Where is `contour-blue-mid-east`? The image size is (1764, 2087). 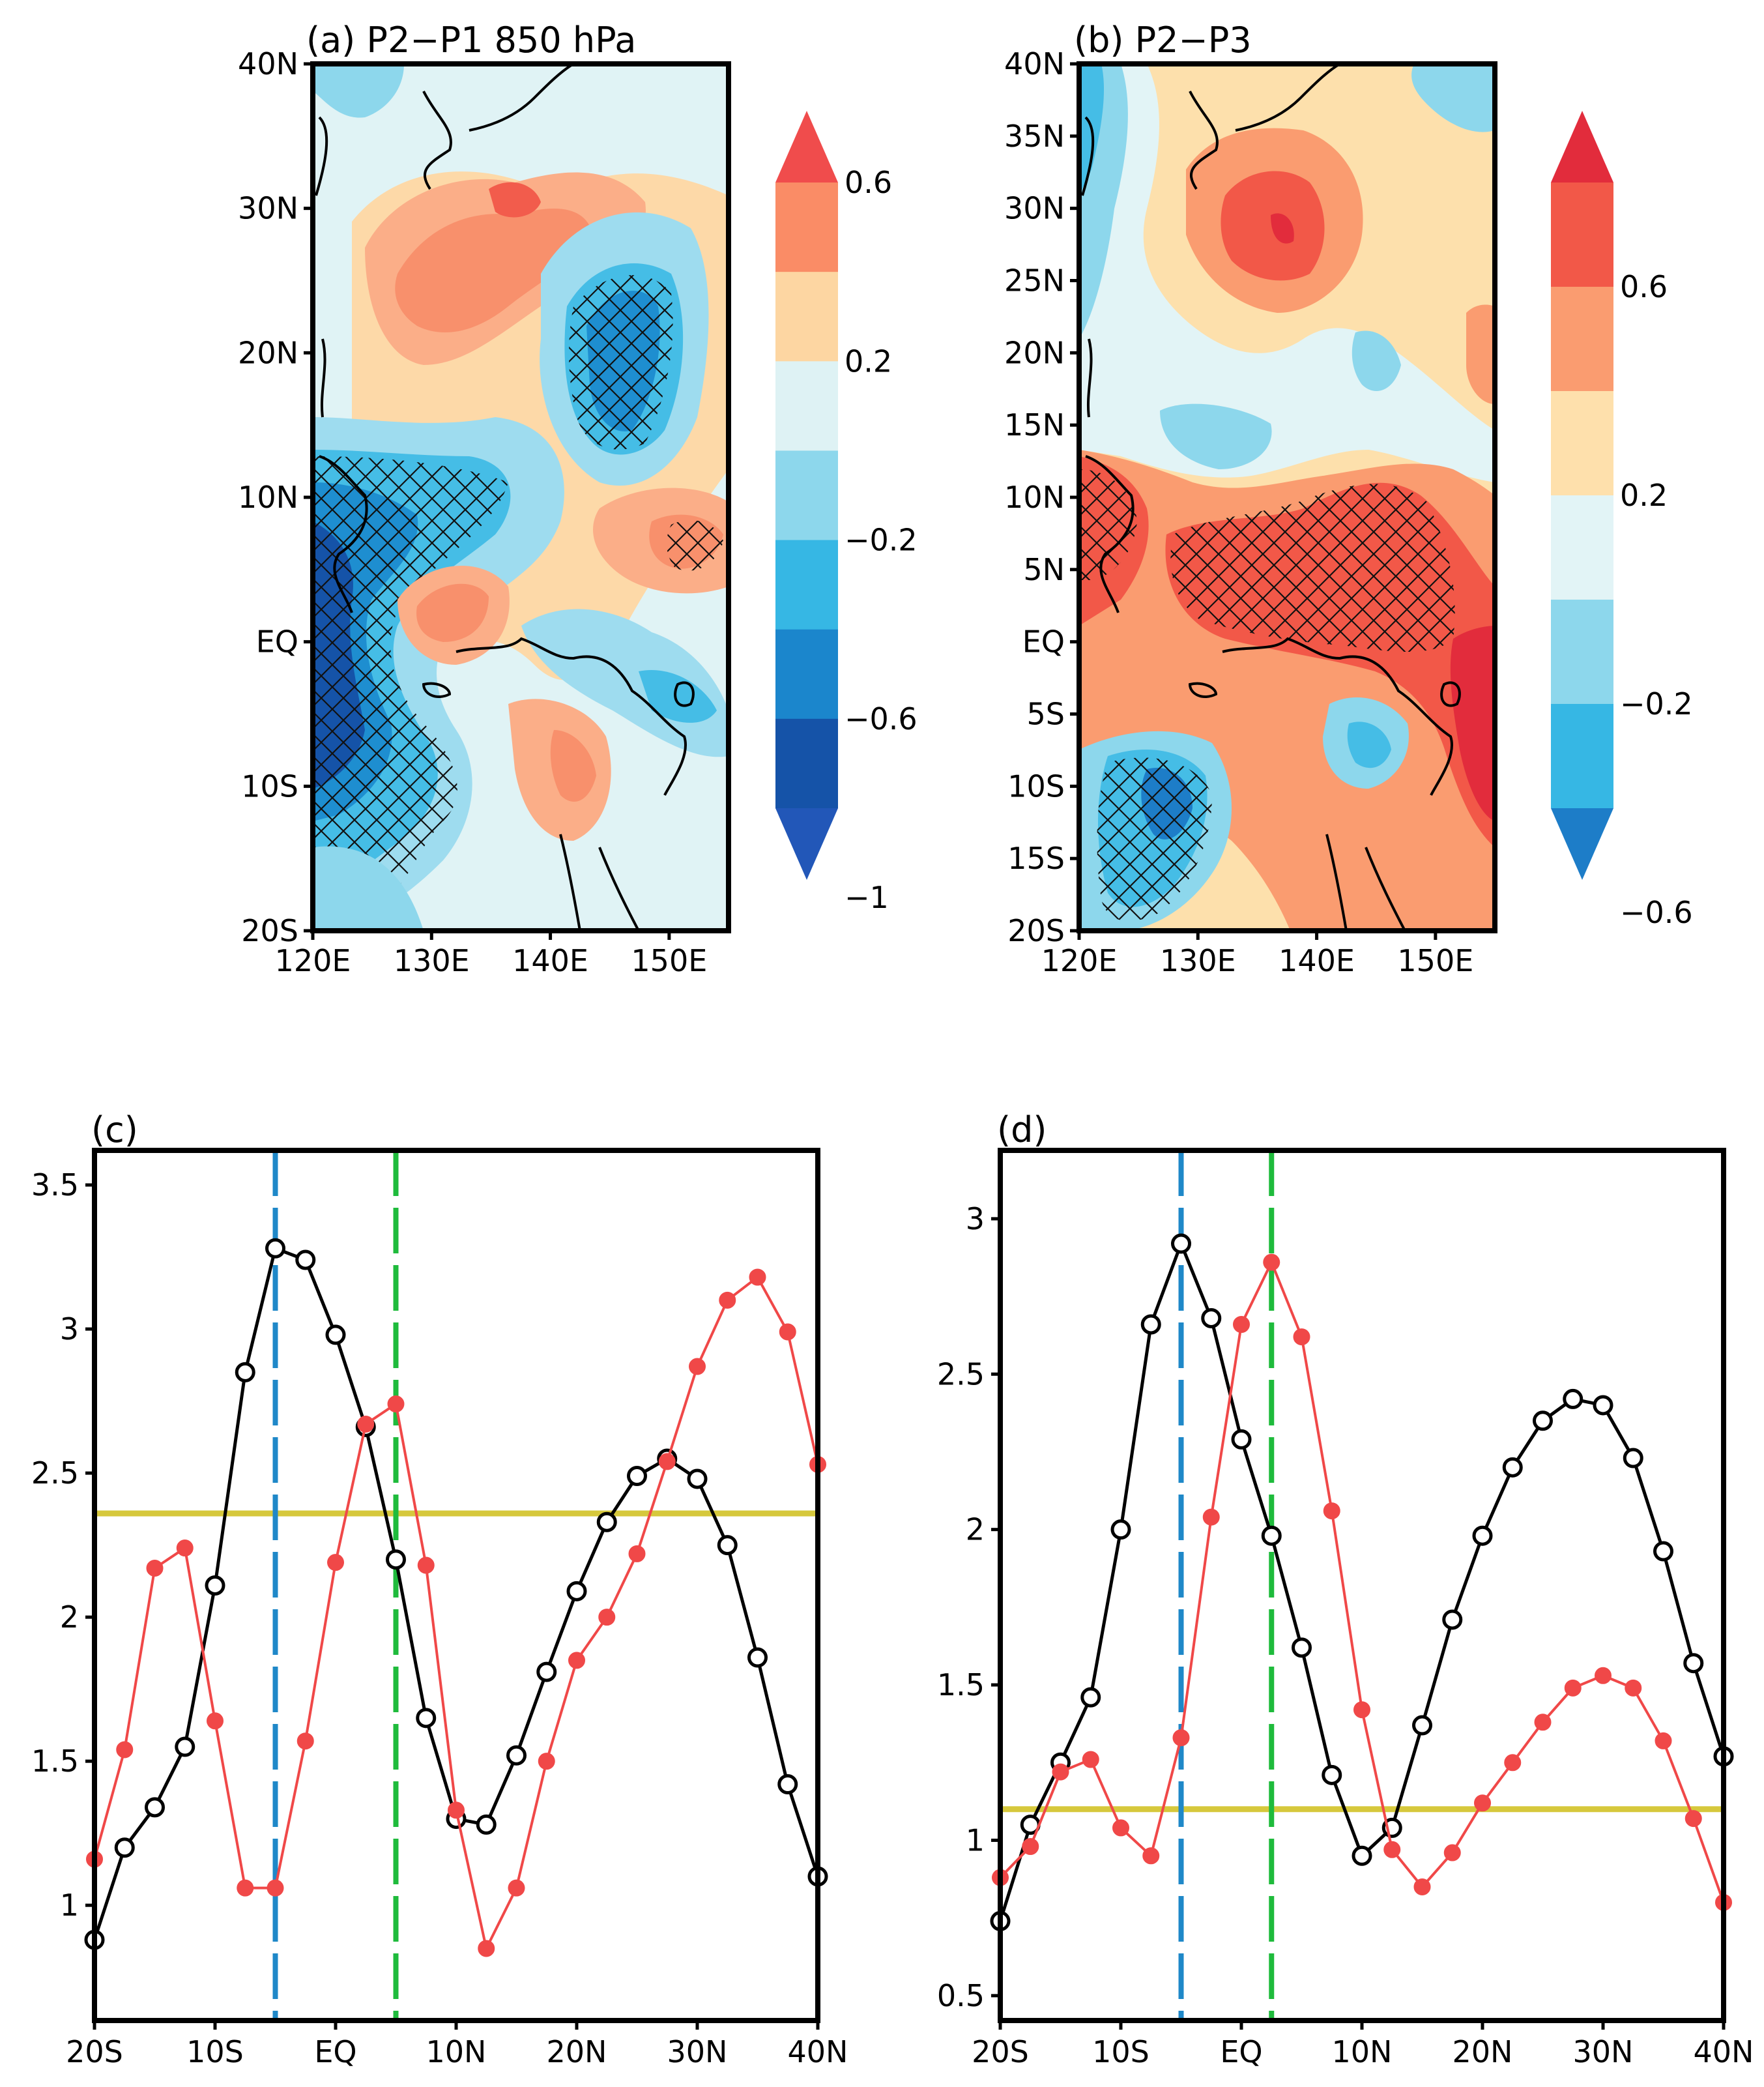
contour-blue-mid-east is located at coordinates (1376, 360).